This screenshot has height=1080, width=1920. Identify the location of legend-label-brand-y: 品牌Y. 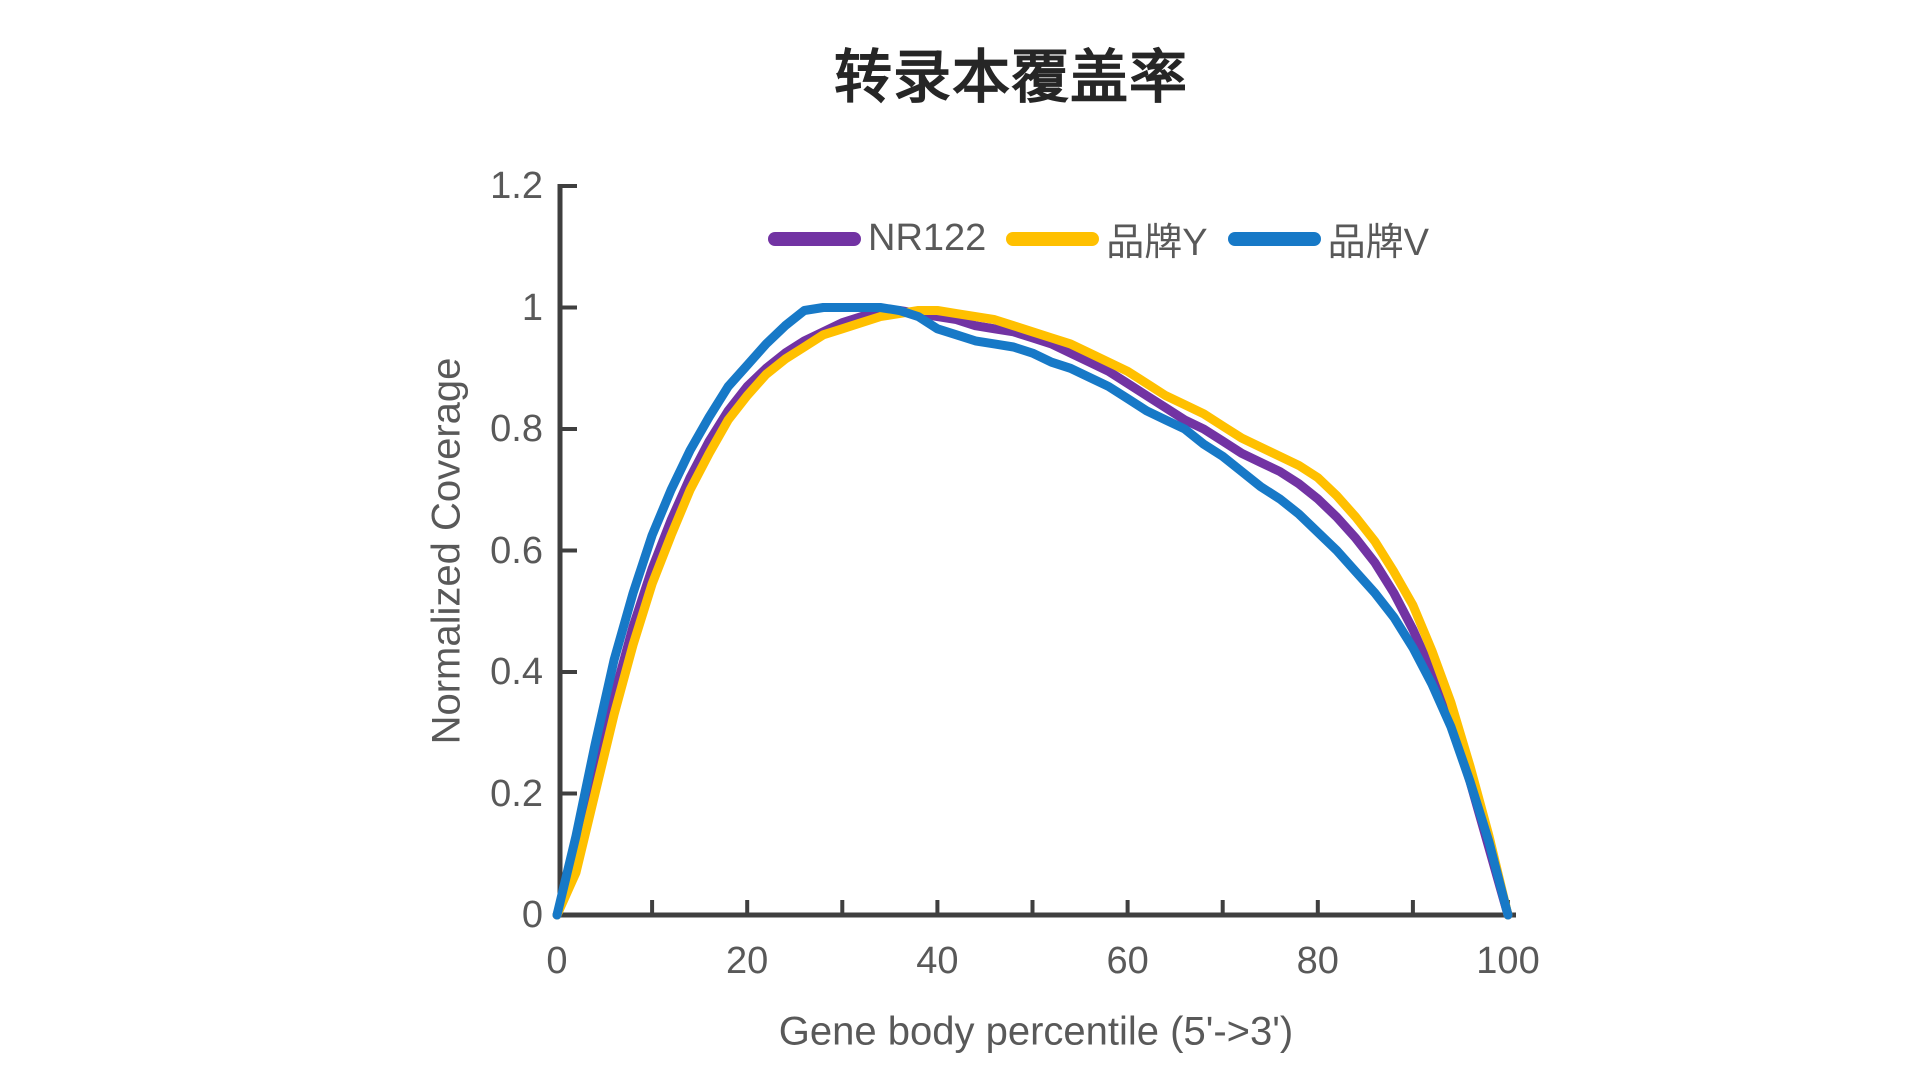
(1157, 243).